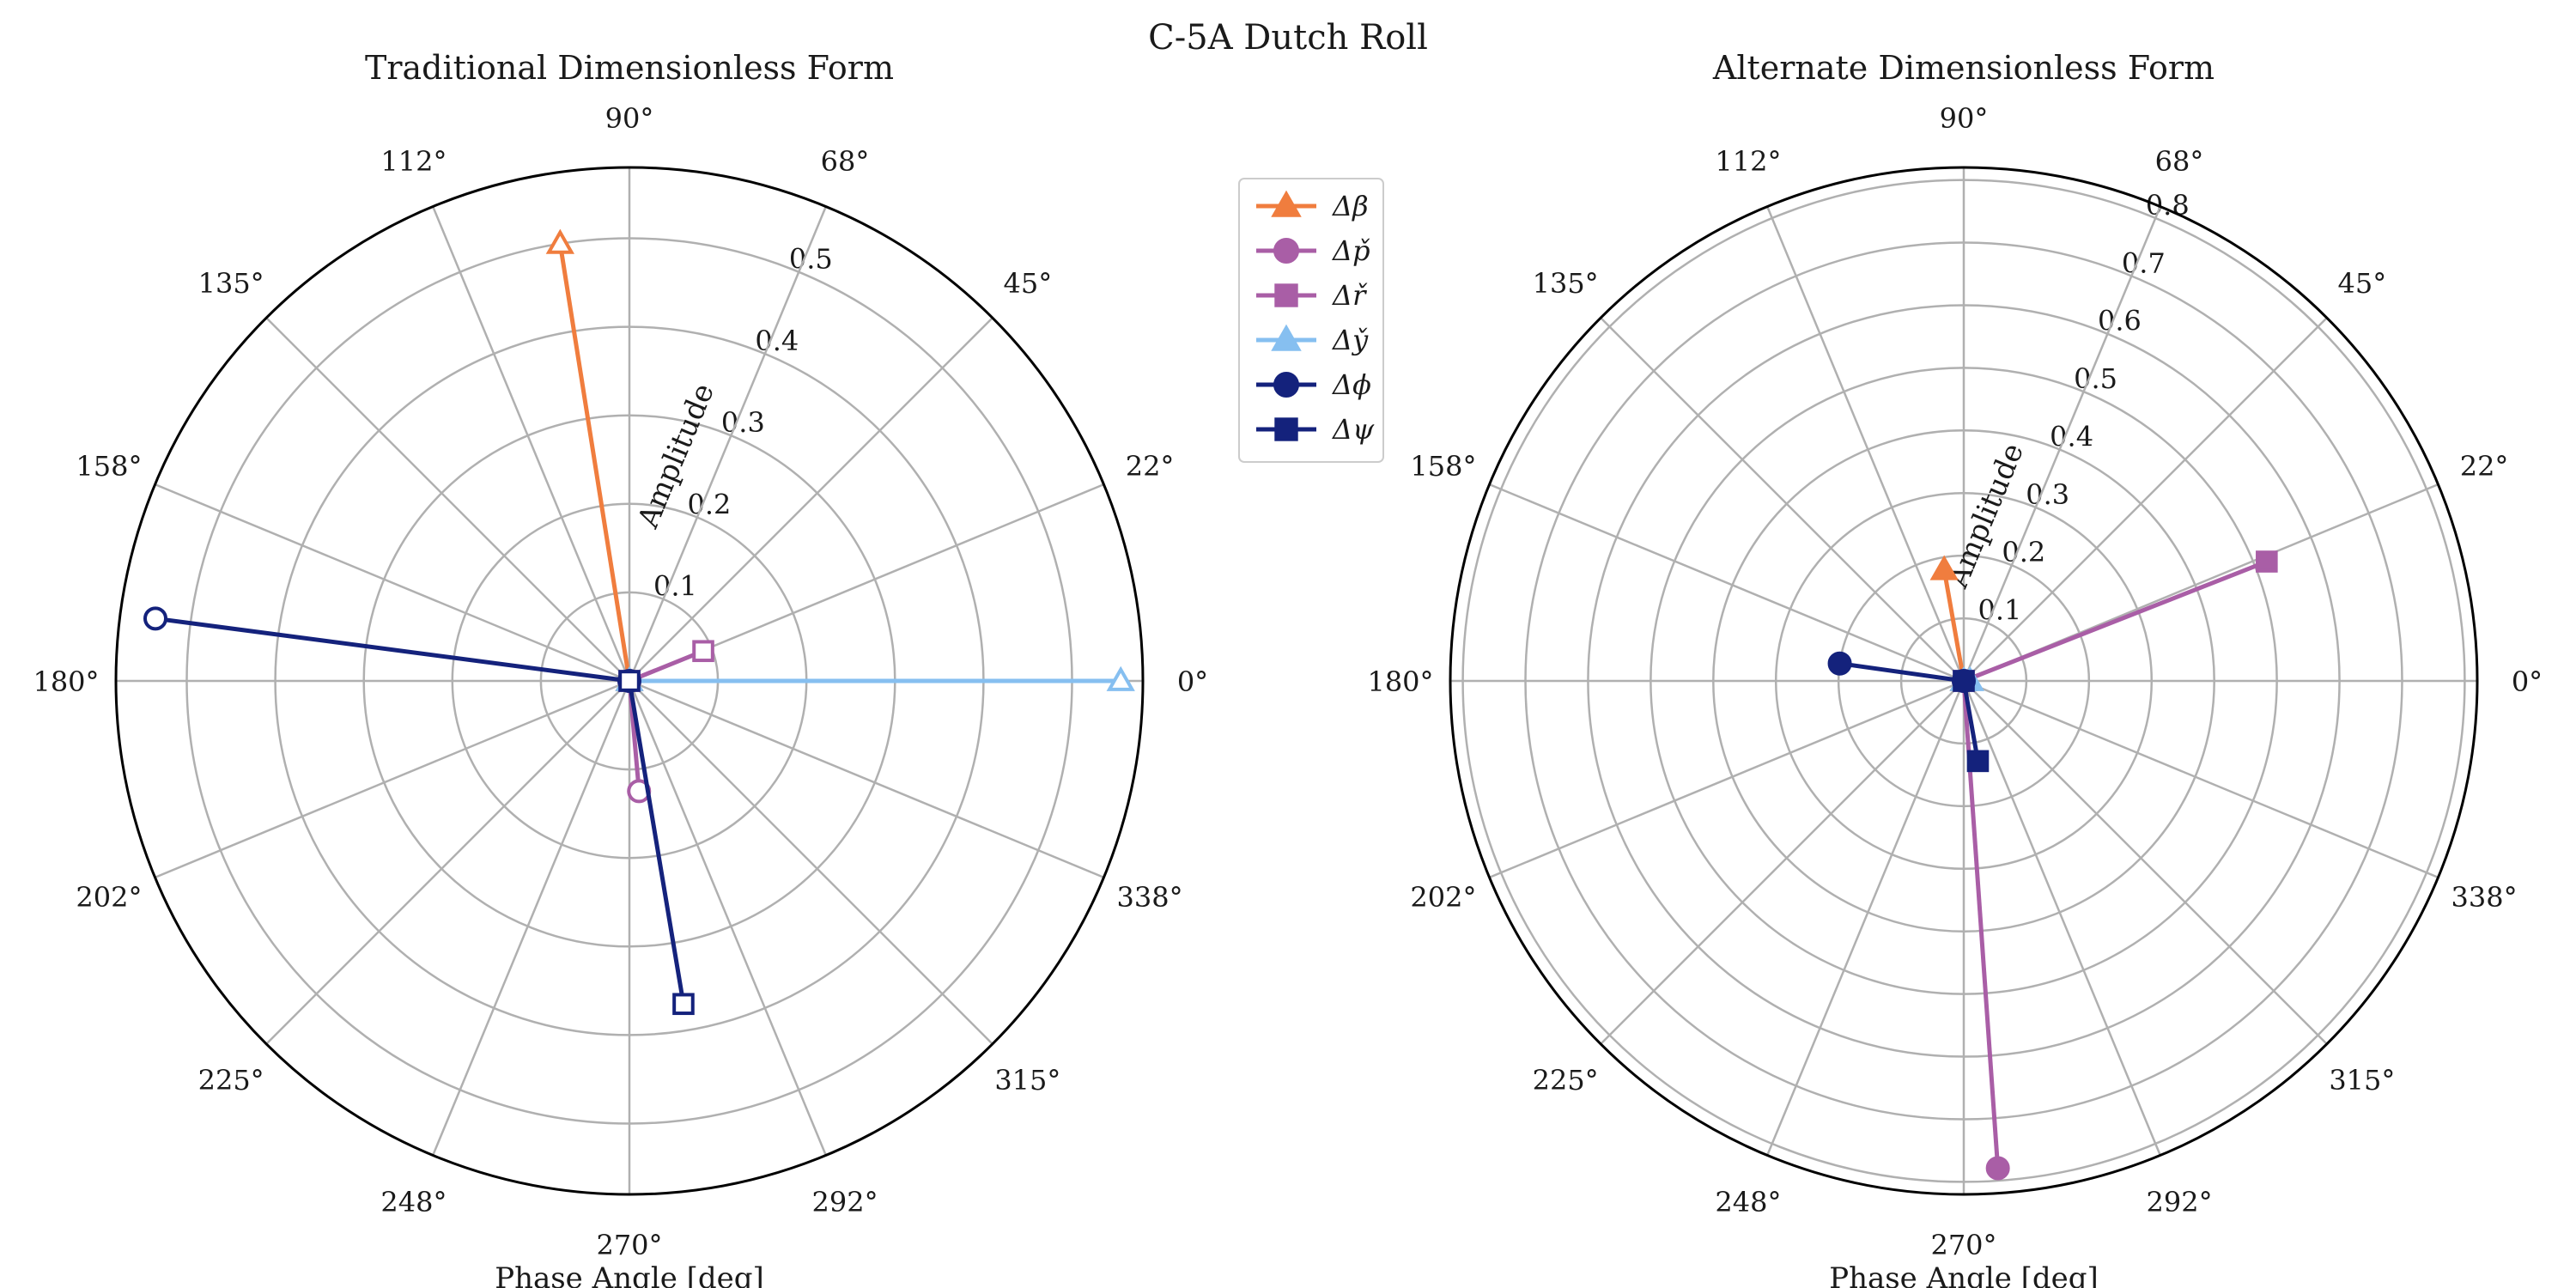 This screenshot has height=1288, width=2576. What do you see at coordinates (1287, 203) in the screenshot?
I see `legend-marker-beta` at bounding box center [1287, 203].